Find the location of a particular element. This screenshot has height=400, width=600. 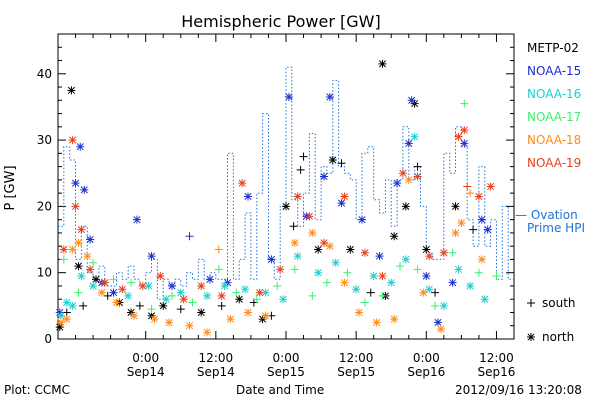

footer-timestamp: 2012/09/16 13:20:08 is located at coordinates (518, 390).